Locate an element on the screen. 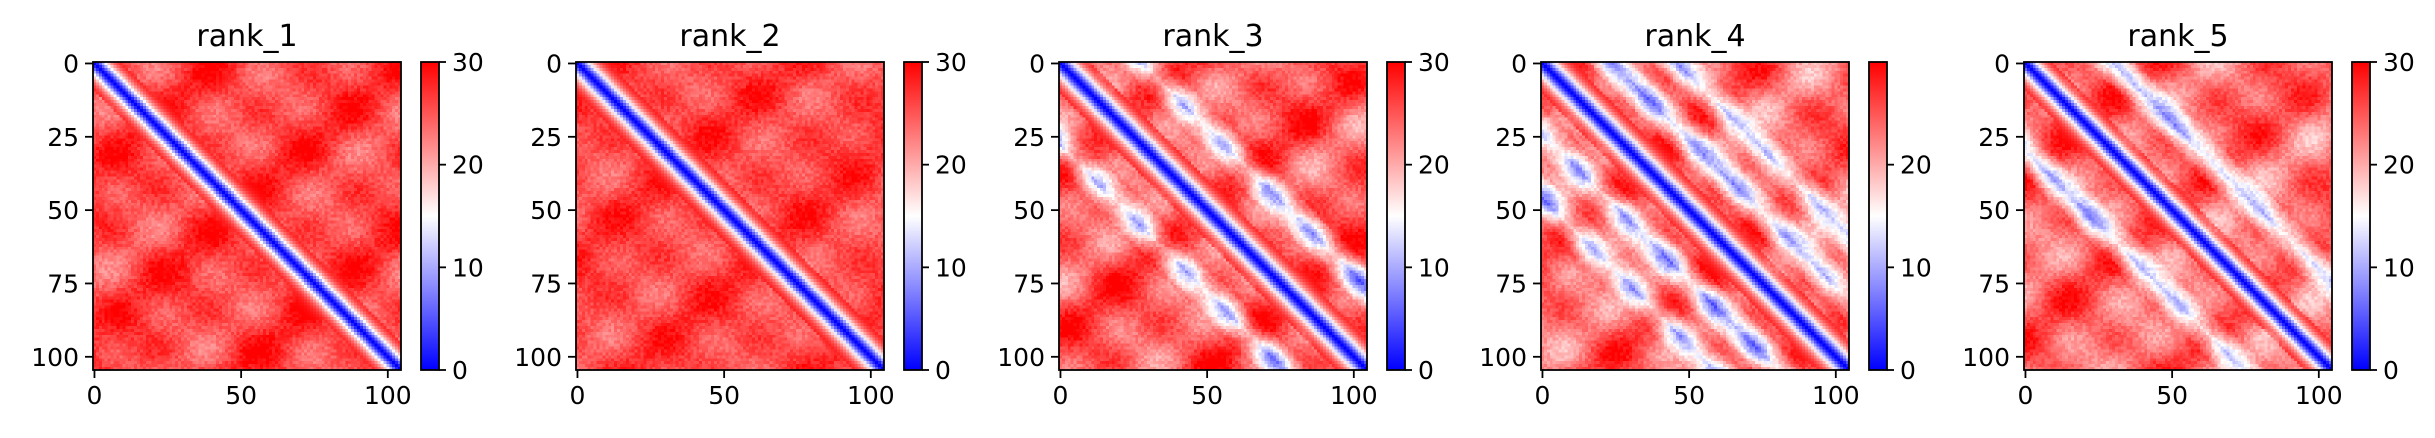 This screenshot has width=2435, height=438. panel-title: rank_5 is located at coordinates (2177, 36).